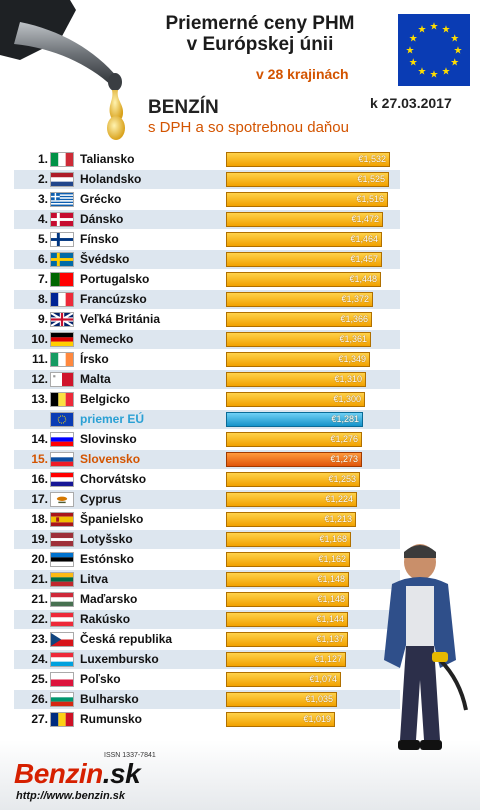  Describe the element at coordinates (42, 239) in the screenshot. I see `rank-label: 5.` at that location.